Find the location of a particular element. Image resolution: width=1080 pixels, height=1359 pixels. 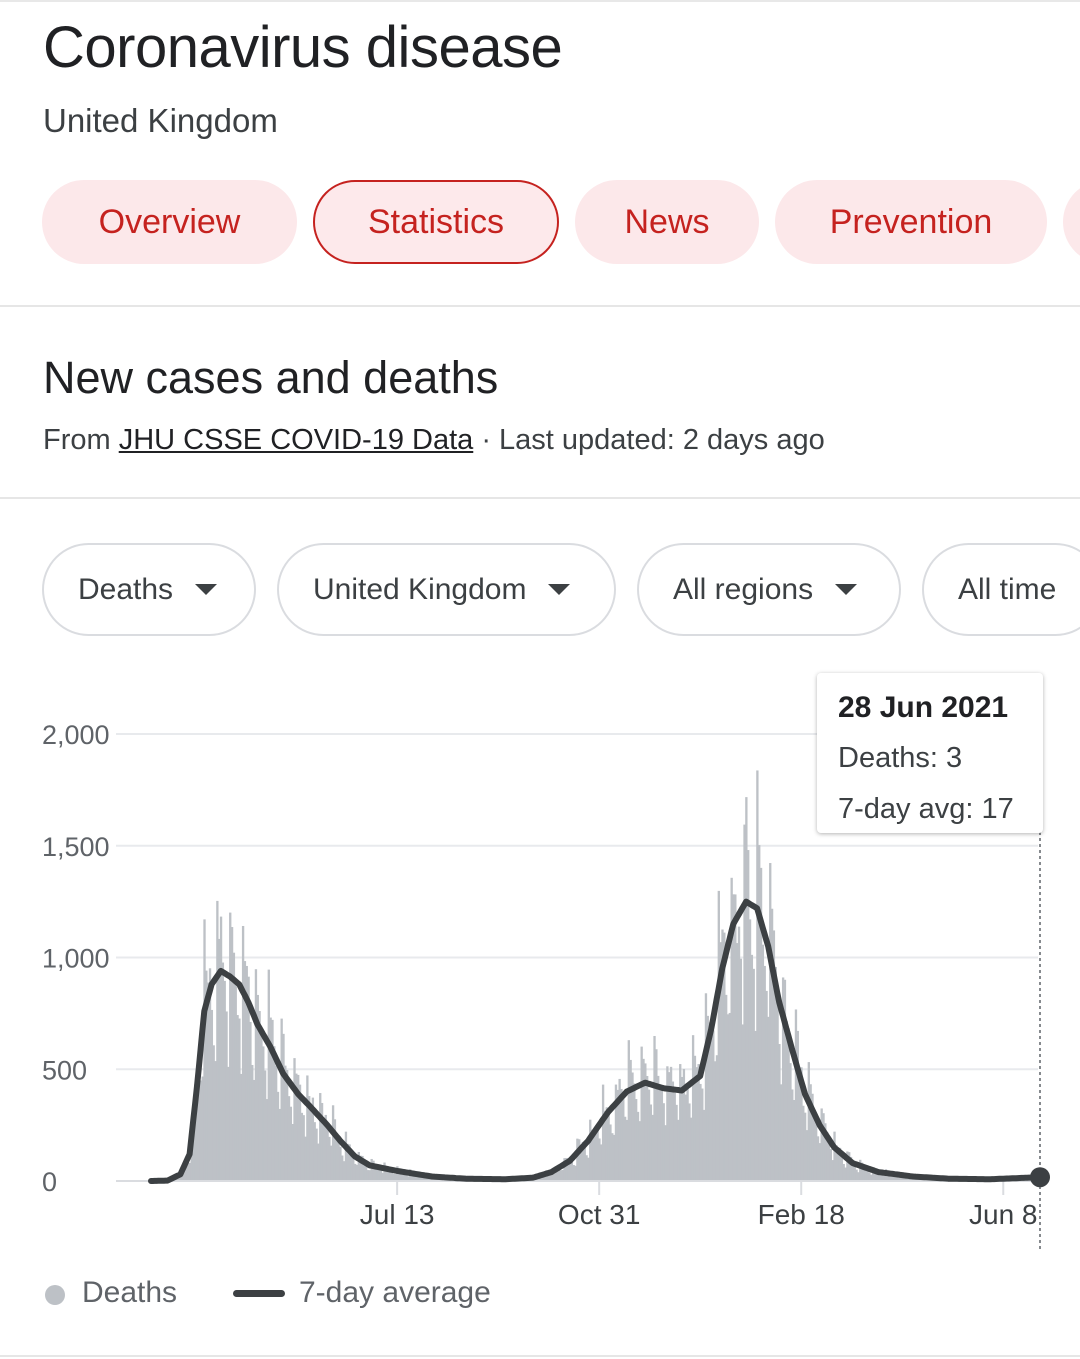

source-link: JHU CSSE COVID-19 Data is located at coordinates (296, 440).